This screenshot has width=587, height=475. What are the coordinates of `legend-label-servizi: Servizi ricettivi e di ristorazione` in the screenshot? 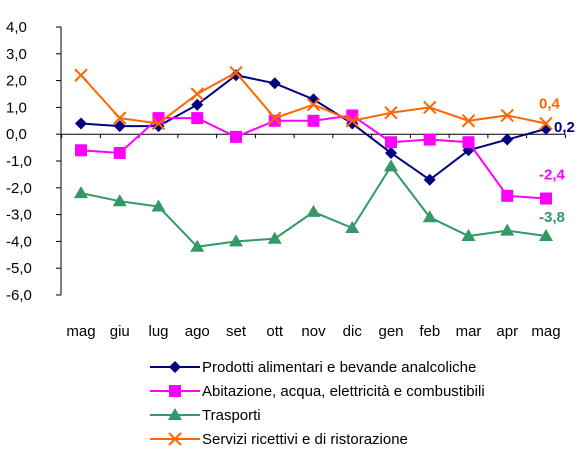 It's located at (305, 439).